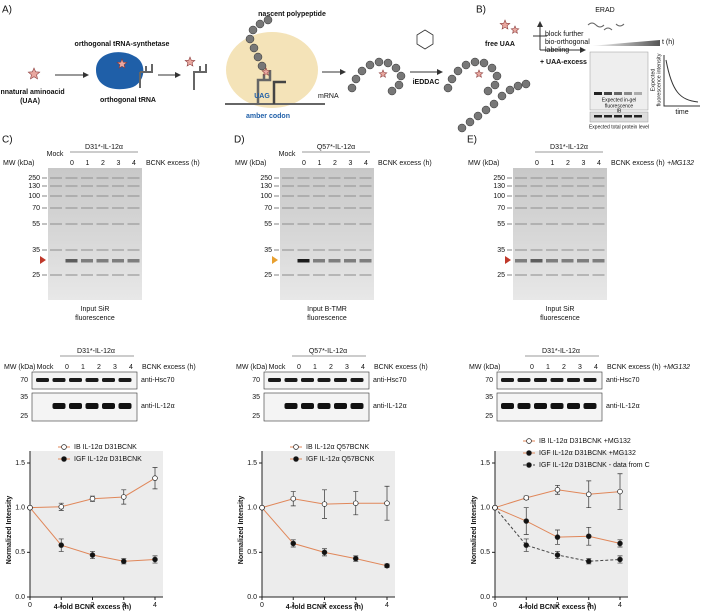  I want to click on y-axis-label: Normalized Intensity, so click(474, 530).